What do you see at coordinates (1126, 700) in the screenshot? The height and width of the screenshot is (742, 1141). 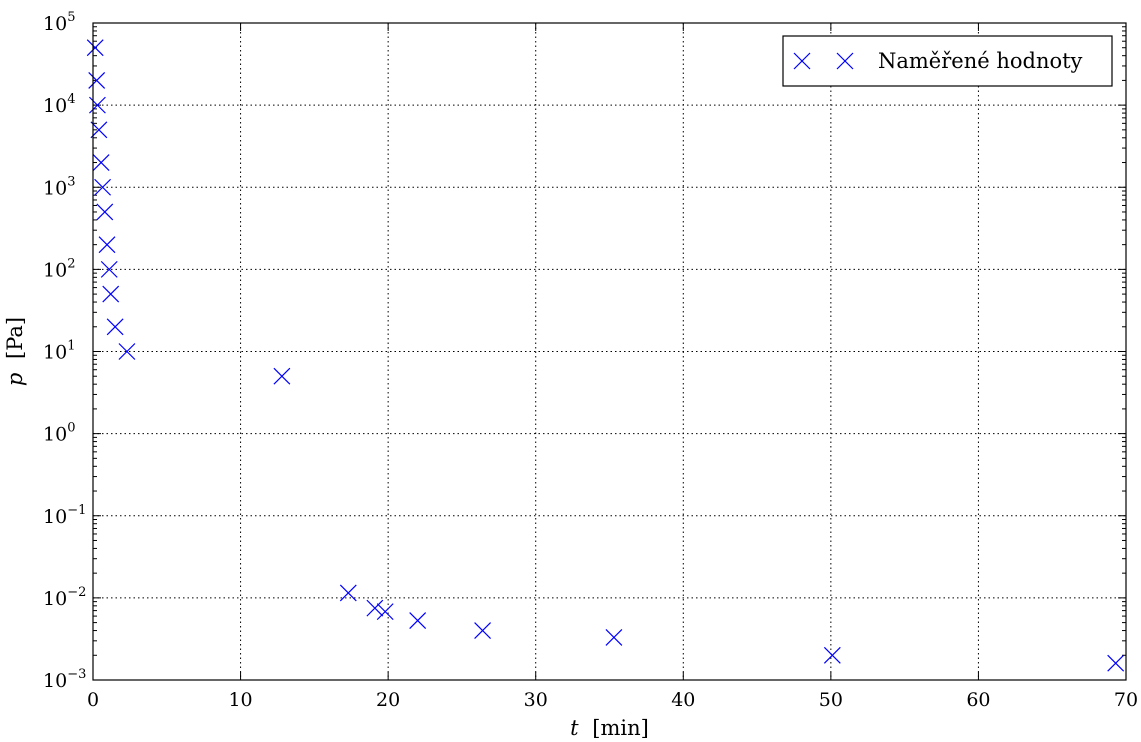 I see `x-tick-label: 70` at bounding box center [1126, 700].